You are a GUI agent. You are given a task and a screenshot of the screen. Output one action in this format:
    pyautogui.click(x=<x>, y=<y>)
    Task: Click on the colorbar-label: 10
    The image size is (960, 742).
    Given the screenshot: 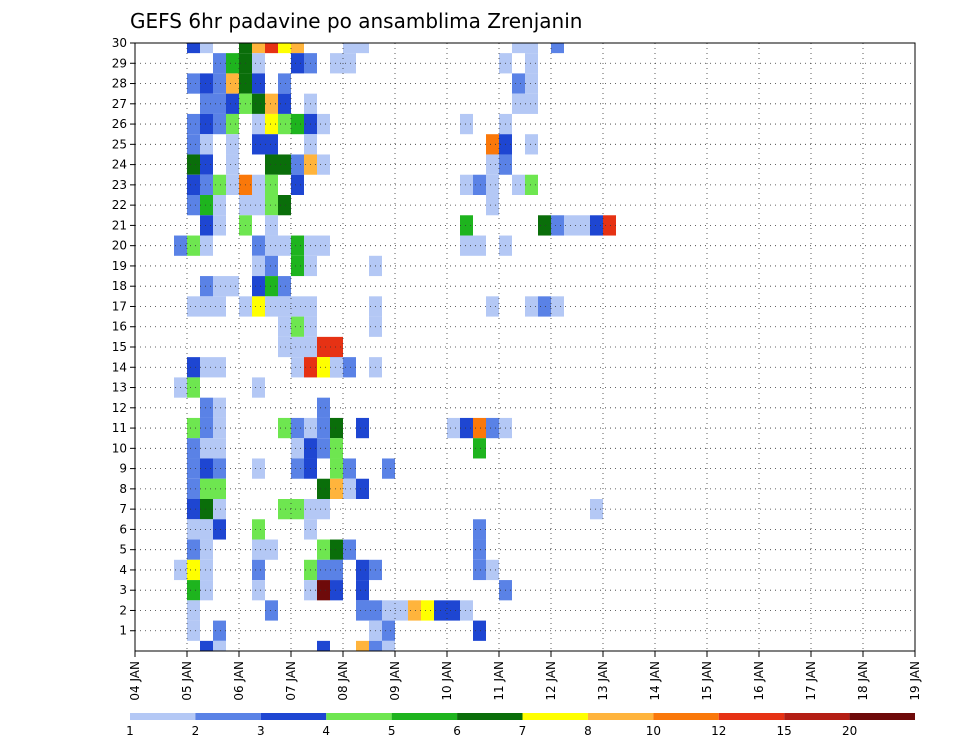 What is the action you would take?
    pyautogui.click(x=653, y=731)
    